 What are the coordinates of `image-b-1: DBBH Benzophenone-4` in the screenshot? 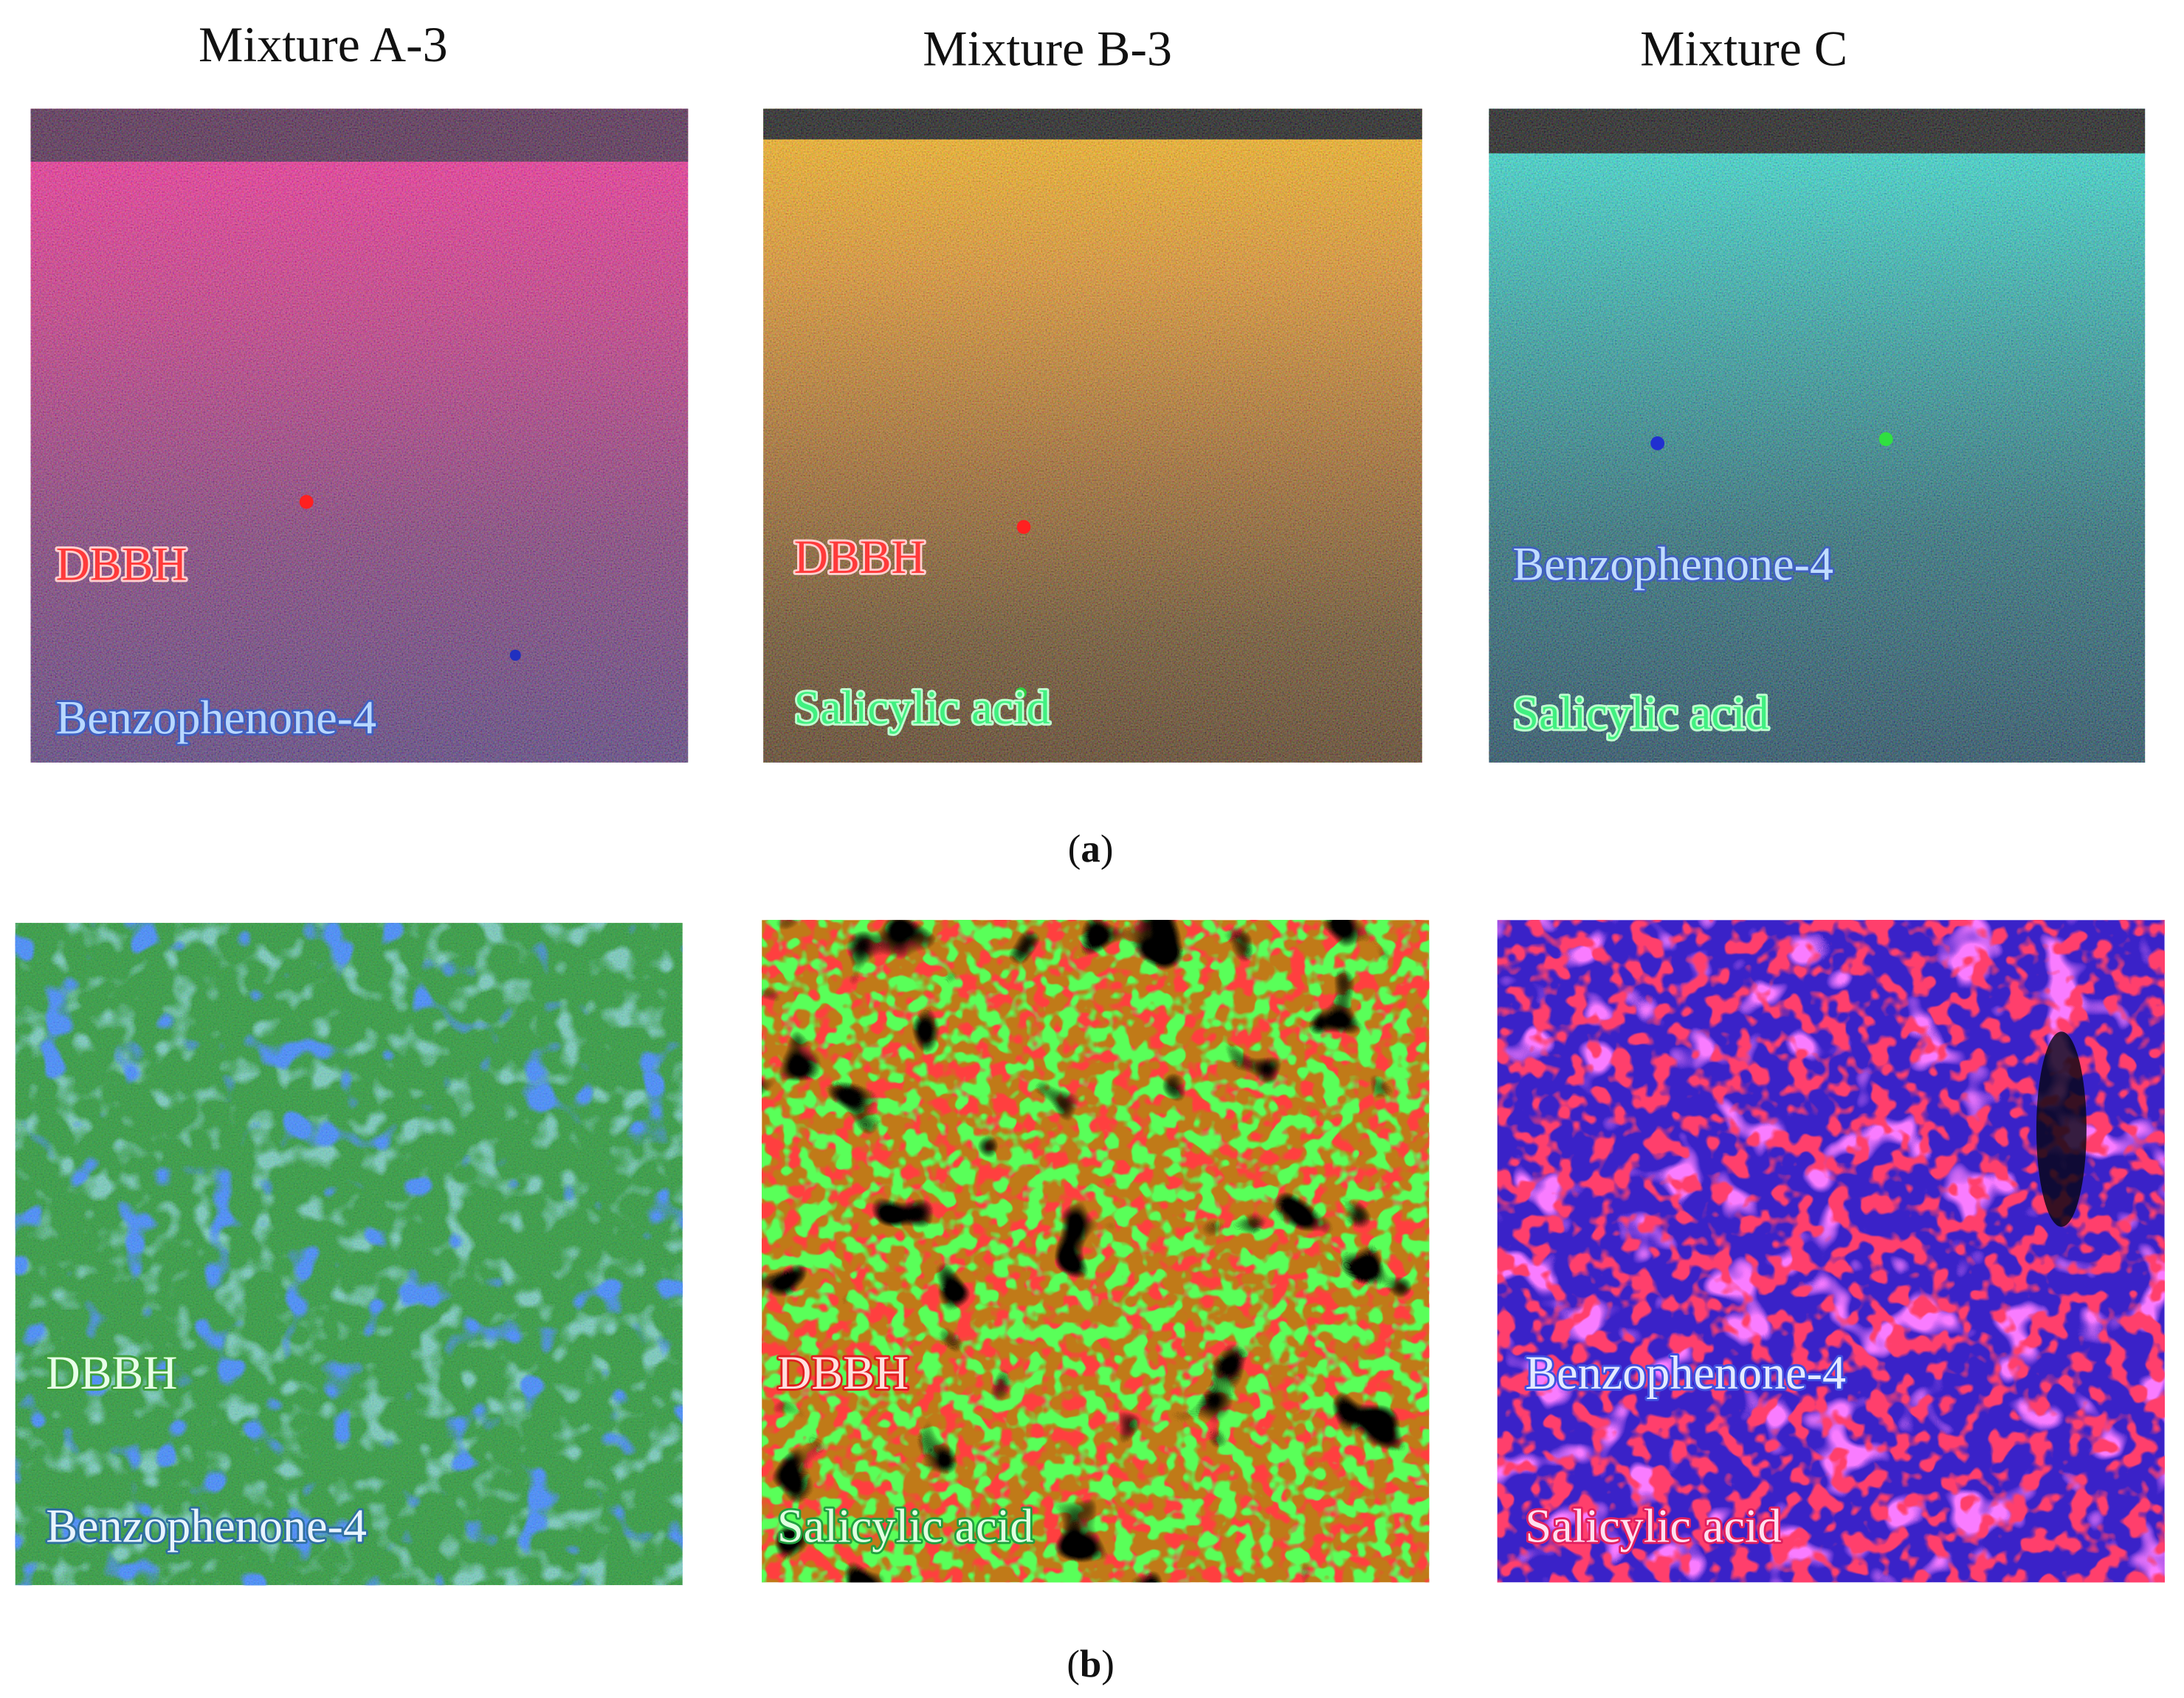 It's located at (349, 1254).